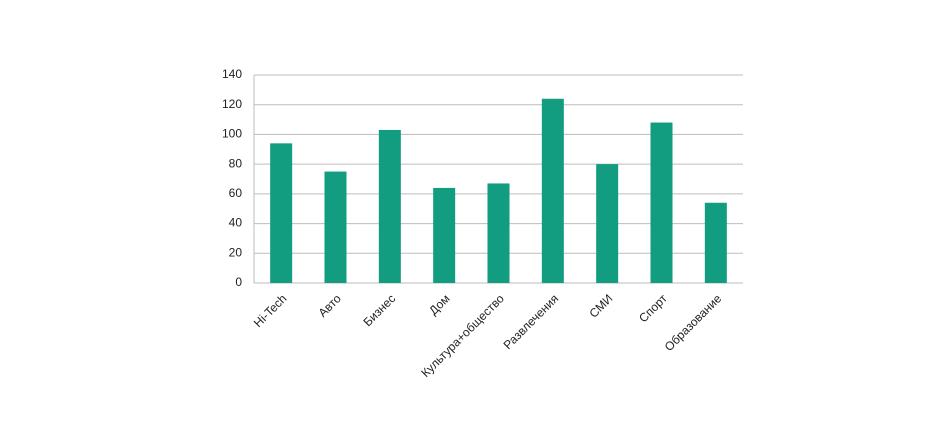  What do you see at coordinates (236, 223) in the screenshot?
I see `y-tick-label: 40` at bounding box center [236, 223].